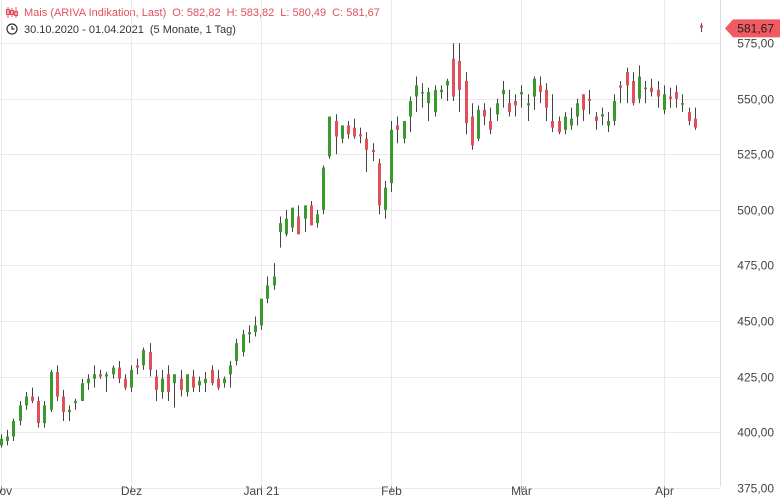 Image resolution: width=780 pixels, height=501 pixels. What do you see at coordinates (391, 491) in the screenshot?
I see `x-tick-label: Feb` at bounding box center [391, 491].